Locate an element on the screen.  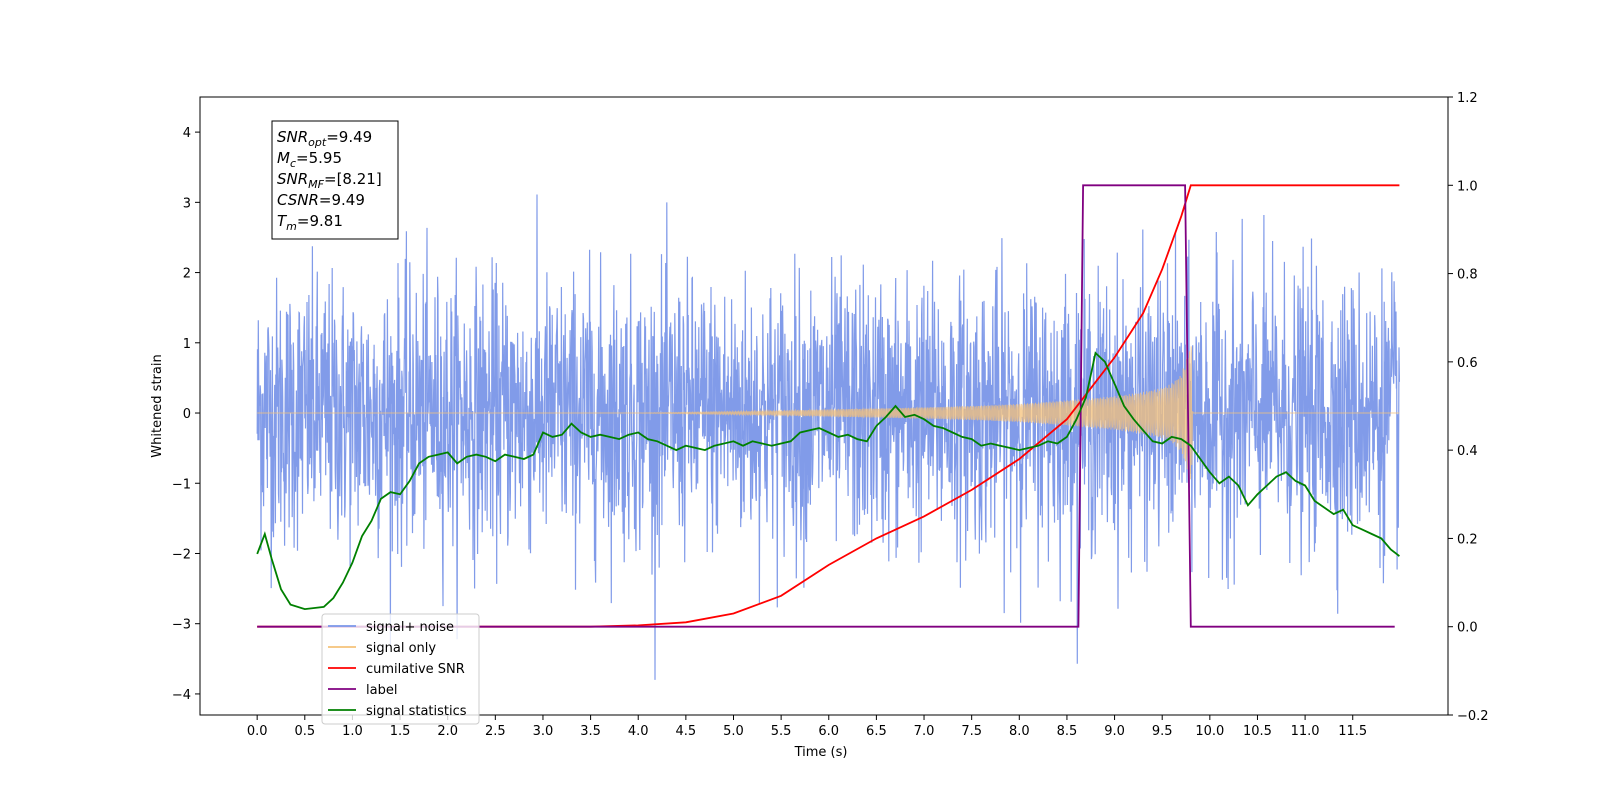
x-tick-label: 9.5 is located at coordinates (1162, 731).